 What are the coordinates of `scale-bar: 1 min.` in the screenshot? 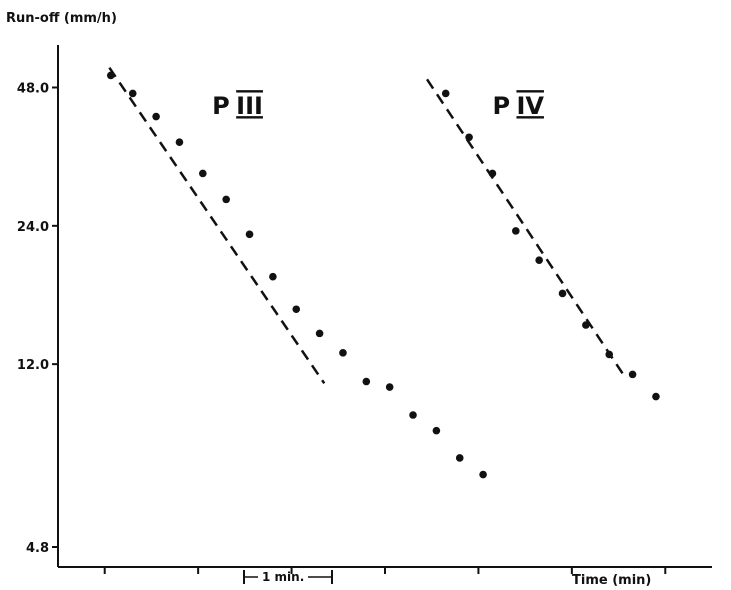 It's located at (288, 577).